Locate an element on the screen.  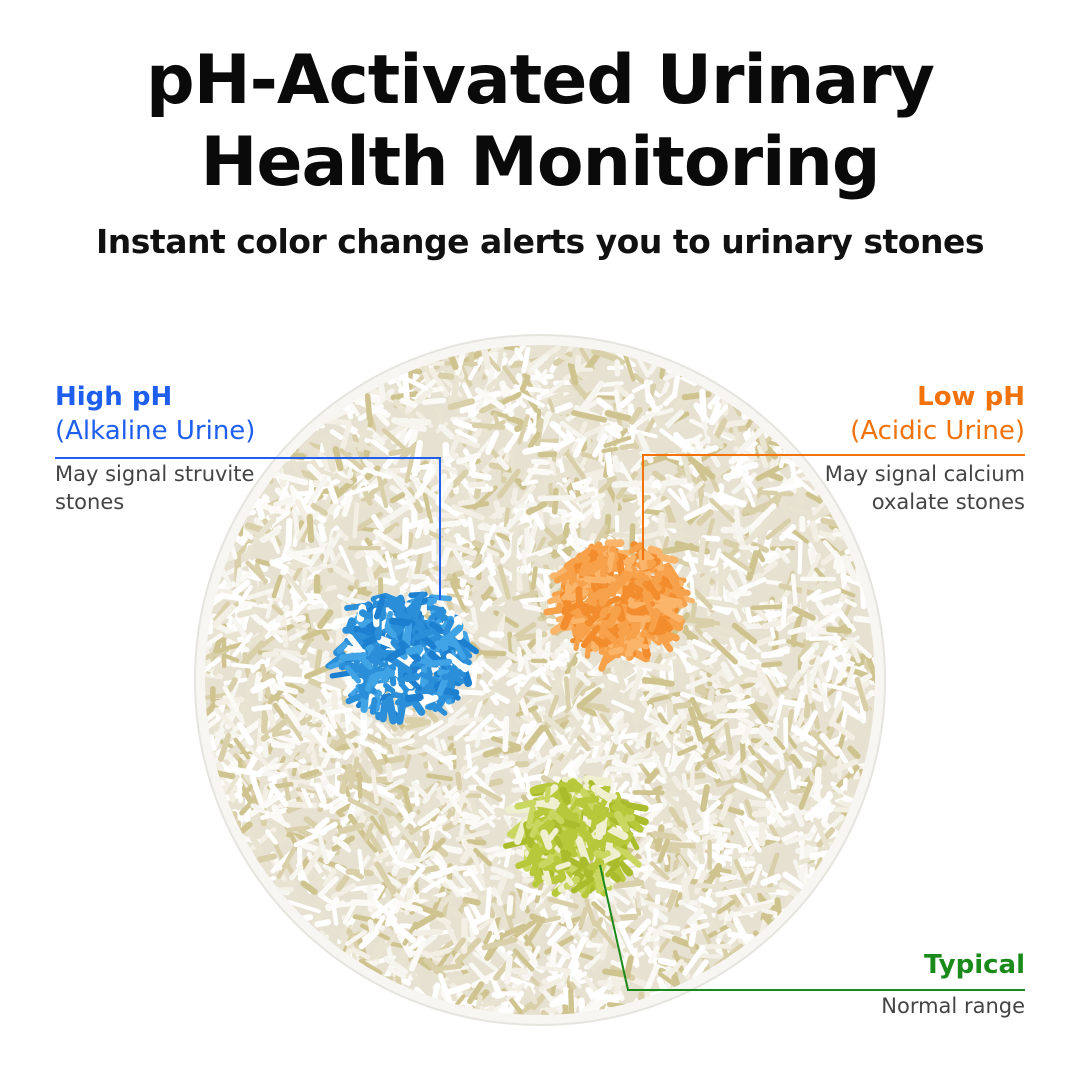
low-ph-leader-line is located at coordinates (833, 507).